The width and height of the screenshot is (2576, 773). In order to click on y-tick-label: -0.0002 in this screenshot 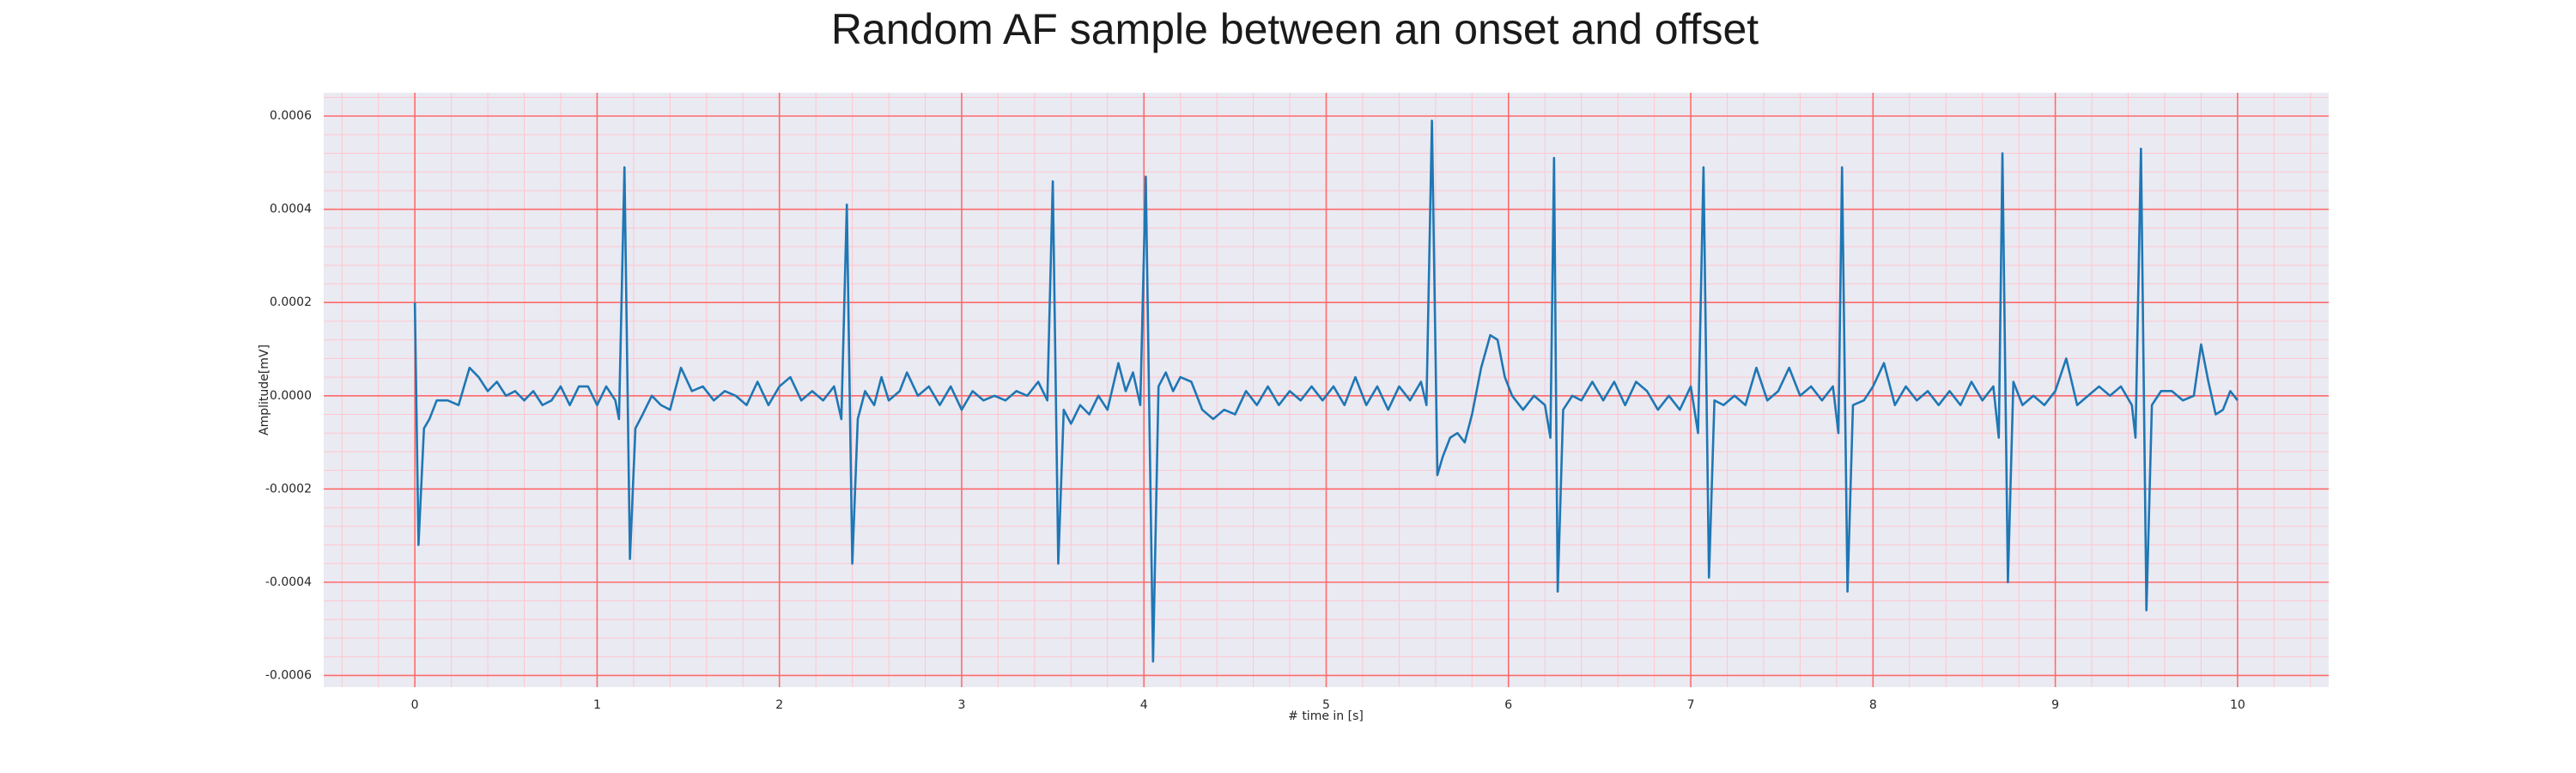, I will do `click(289, 489)`.